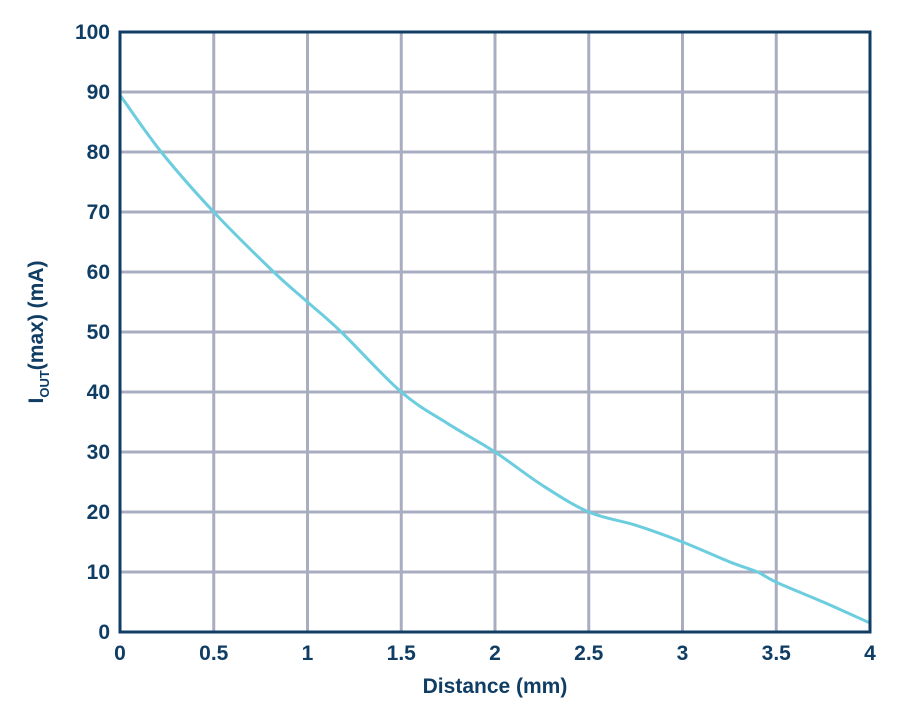 The width and height of the screenshot is (900, 720). What do you see at coordinates (98, 512) in the screenshot?
I see `y-tick-label: 20` at bounding box center [98, 512].